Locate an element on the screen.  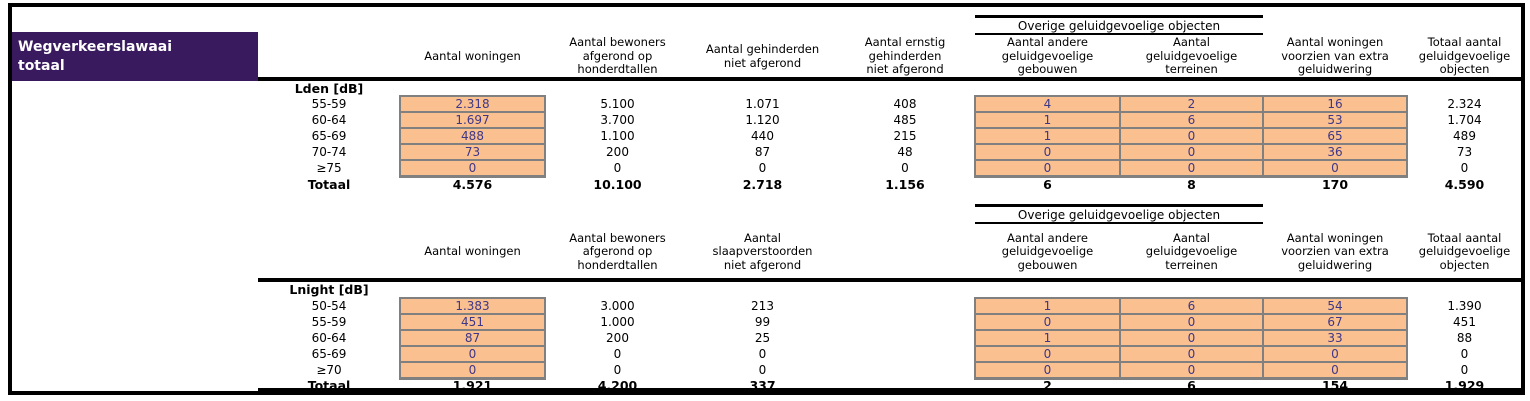
row-label: 50-54 is located at coordinates (329, 306).